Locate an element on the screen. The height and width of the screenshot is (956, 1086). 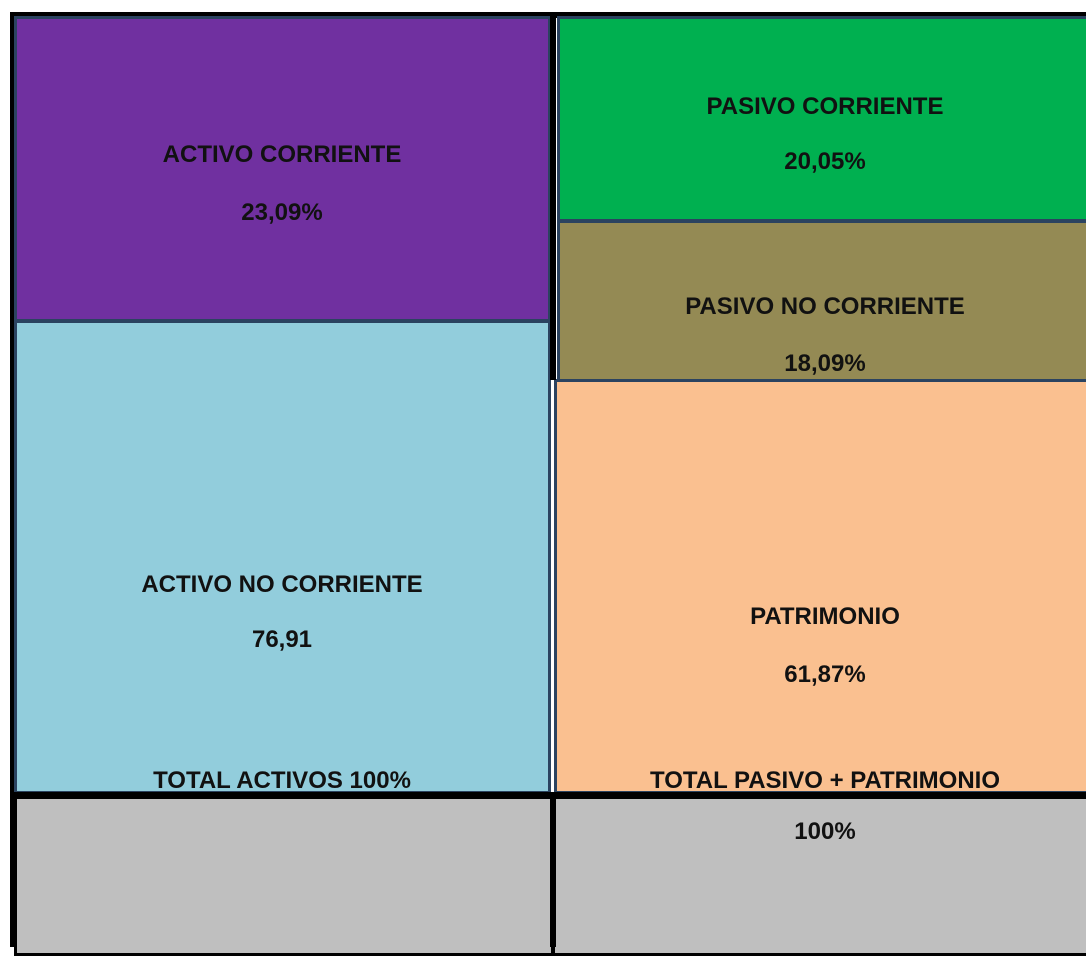
block-label: ACTIVO CORRIENTE is located at coordinates (282, 154).